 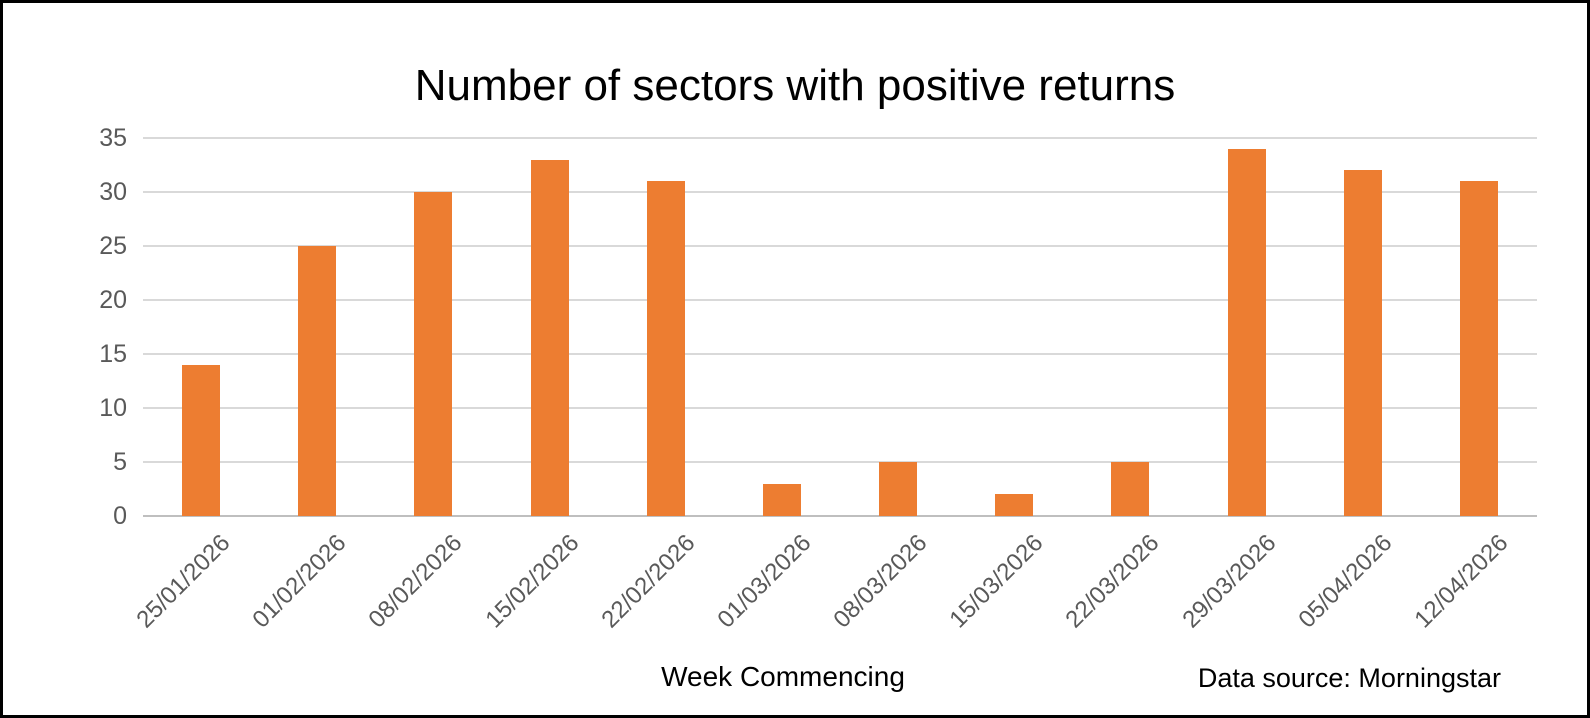 I want to click on y-tick-label: 35, so click(x=113, y=138).